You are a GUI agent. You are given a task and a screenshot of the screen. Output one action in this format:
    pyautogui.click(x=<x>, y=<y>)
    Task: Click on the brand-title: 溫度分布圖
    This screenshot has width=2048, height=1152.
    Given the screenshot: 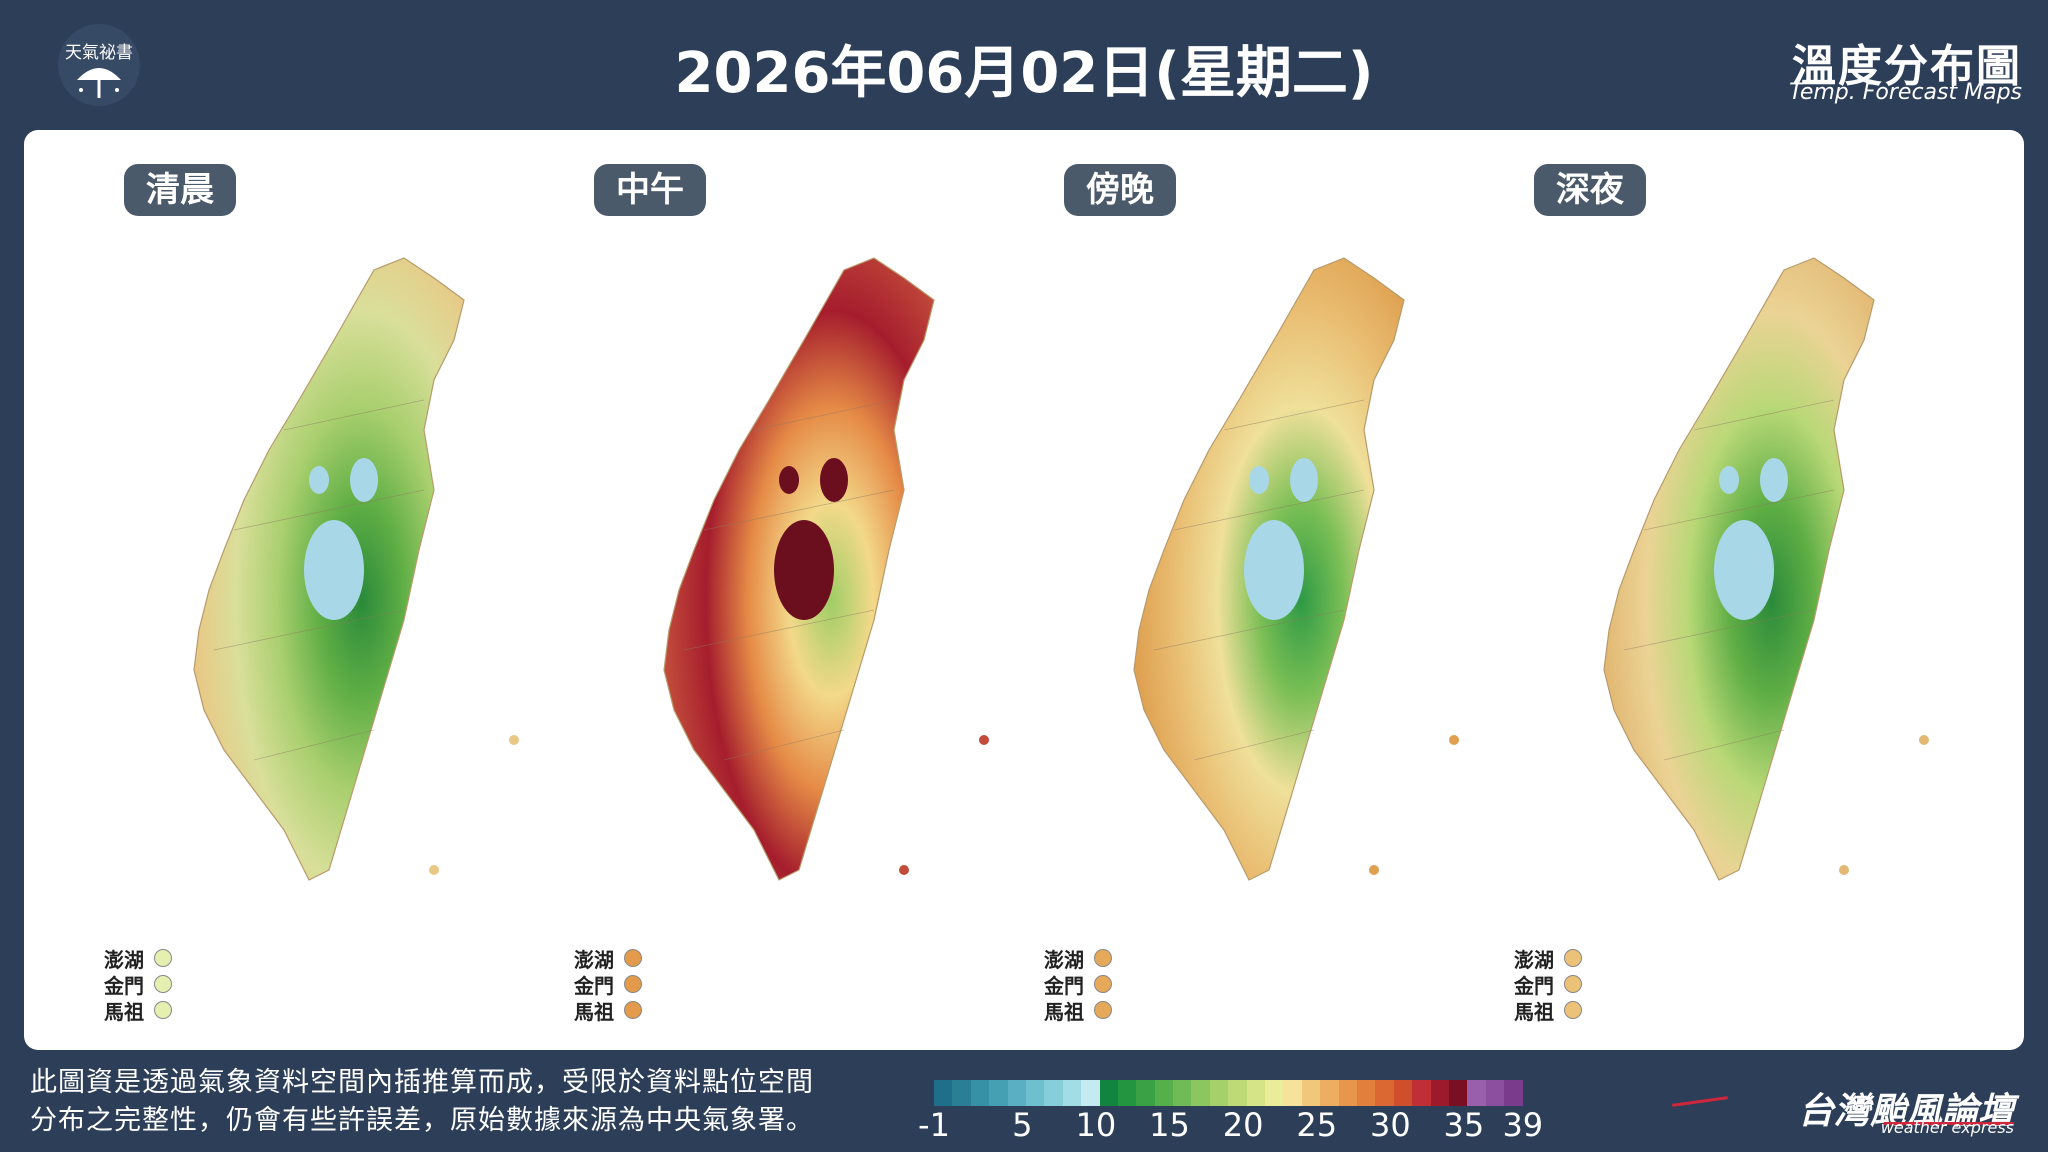 What is the action you would take?
    pyautogui.click(x=1907, y=66)
    